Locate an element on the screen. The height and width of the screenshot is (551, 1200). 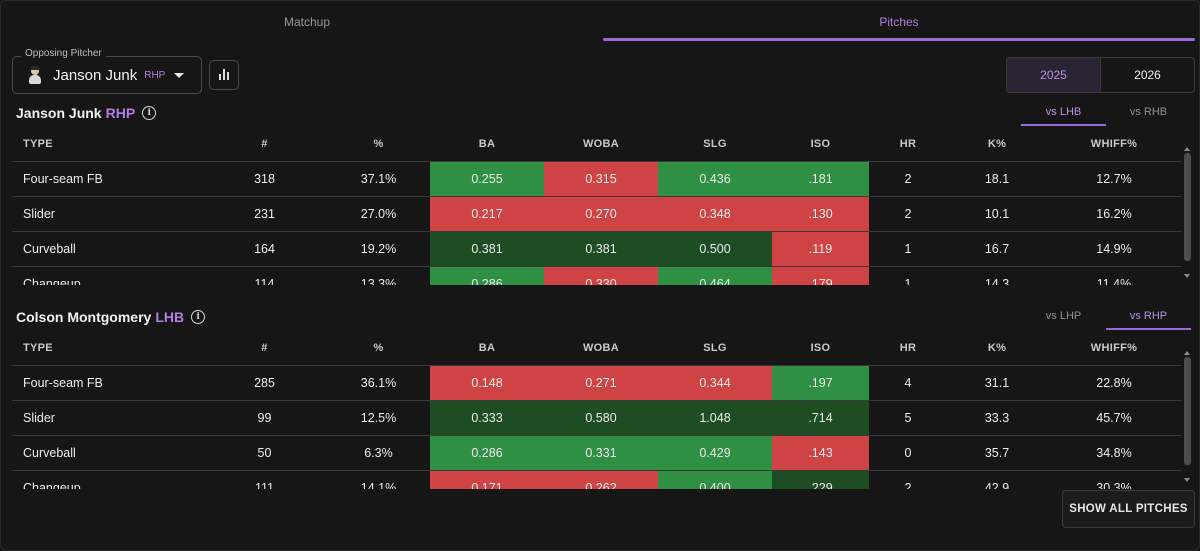
split-vs-lhb: vs LHB is located at coordinates (1063, 113).